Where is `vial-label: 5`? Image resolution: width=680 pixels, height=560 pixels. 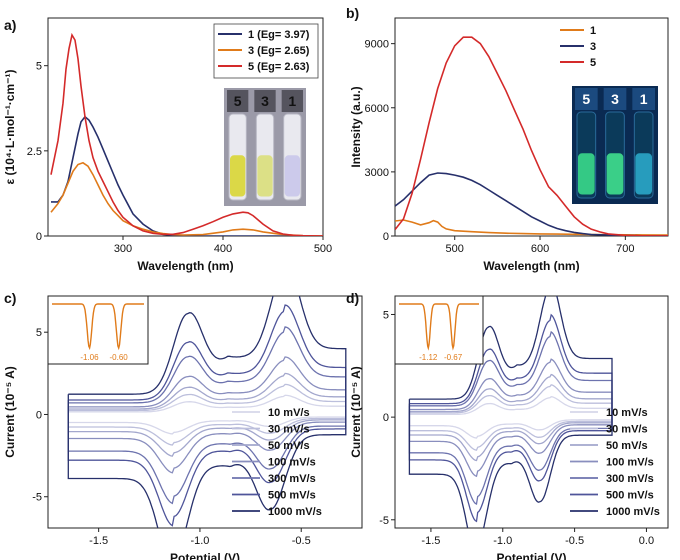
vial-label: 5 is located at coordinates (238, 101).